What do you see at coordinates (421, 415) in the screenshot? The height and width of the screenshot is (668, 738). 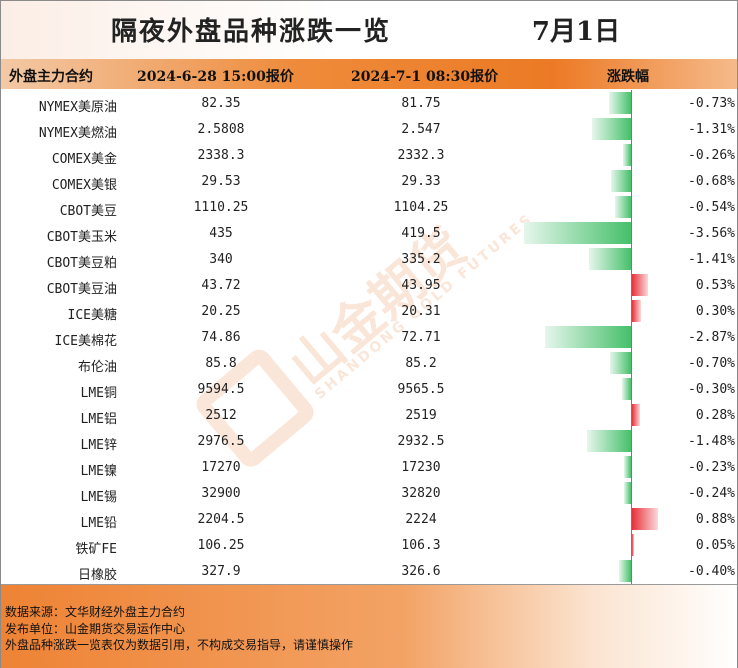 I see `curr-price: 2519` at bounding box center [421, 415].